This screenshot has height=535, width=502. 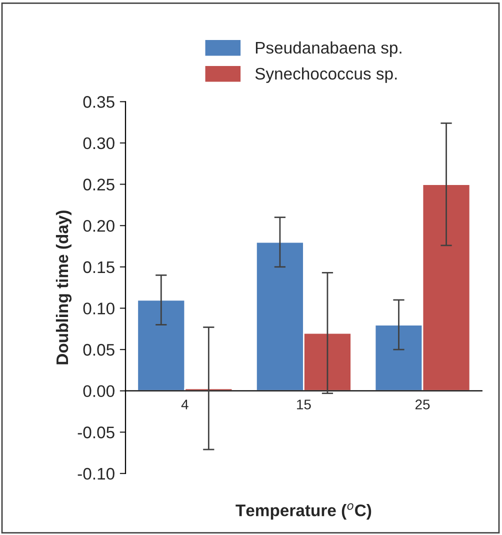 I want to click on y-tick-label: 0.35, so click(x=98, y=102).